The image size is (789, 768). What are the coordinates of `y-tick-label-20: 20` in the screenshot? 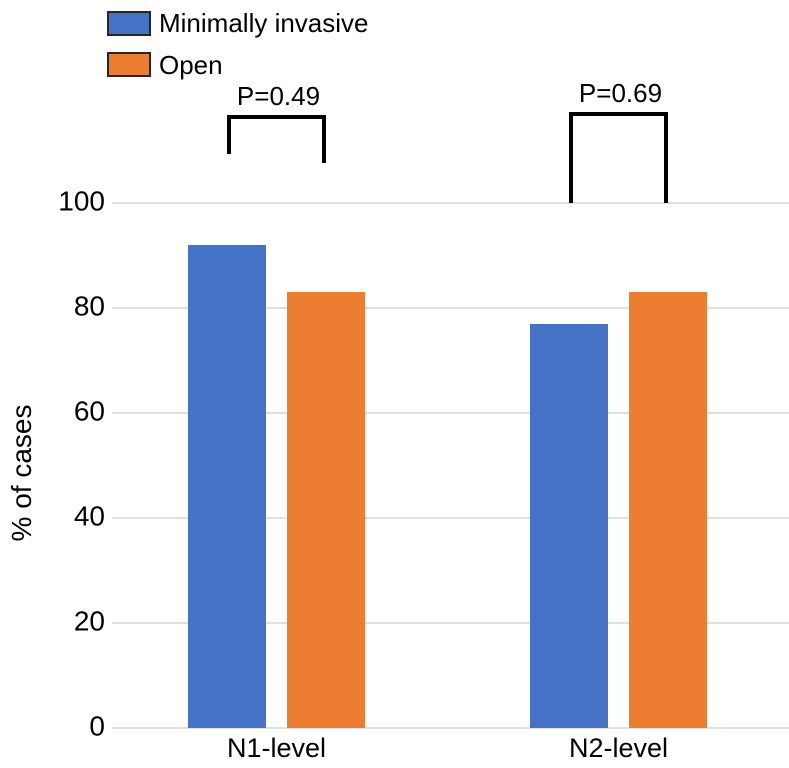 It's located at (89, 621).